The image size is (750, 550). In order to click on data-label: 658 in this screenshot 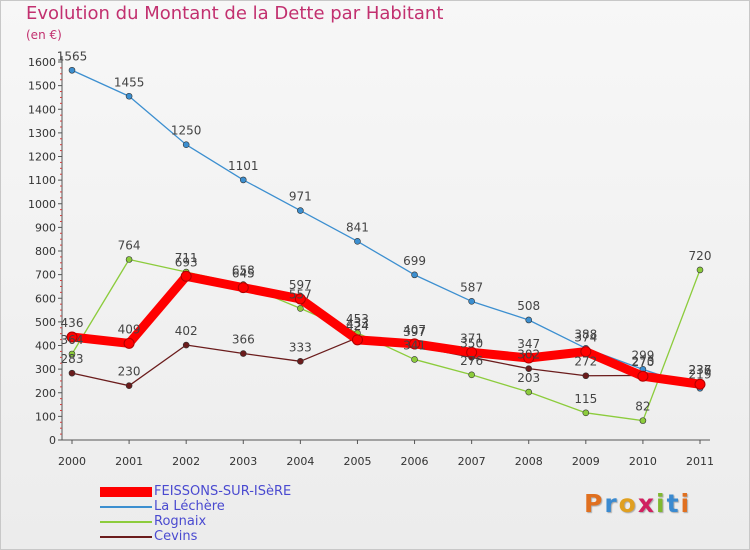, I will do `click(243, 271)`.